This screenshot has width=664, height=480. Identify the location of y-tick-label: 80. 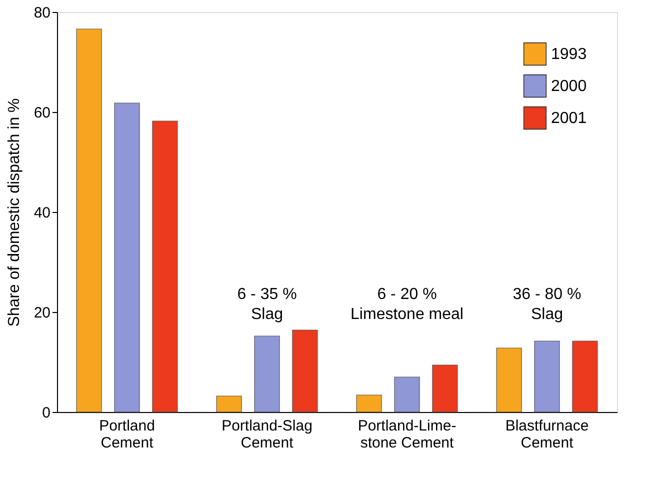
(42, 13).